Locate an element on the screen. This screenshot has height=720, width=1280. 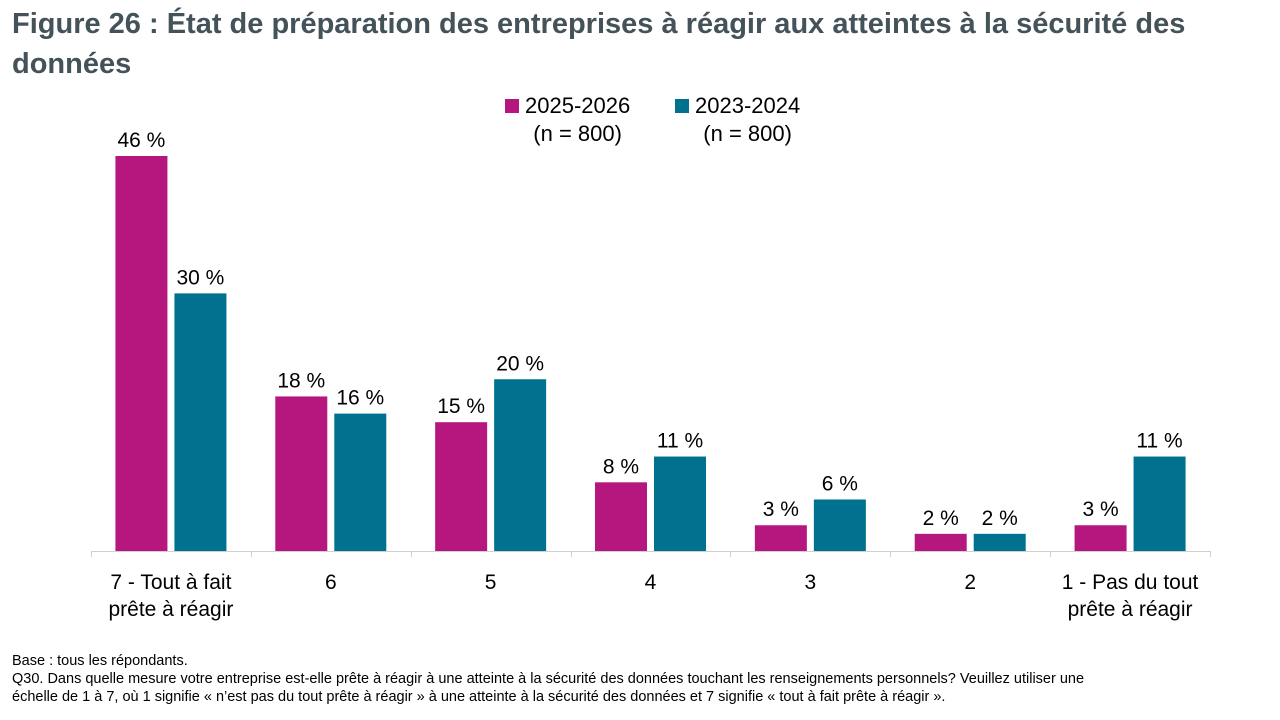
category-label: 2 is located at coordinates (970, 582).